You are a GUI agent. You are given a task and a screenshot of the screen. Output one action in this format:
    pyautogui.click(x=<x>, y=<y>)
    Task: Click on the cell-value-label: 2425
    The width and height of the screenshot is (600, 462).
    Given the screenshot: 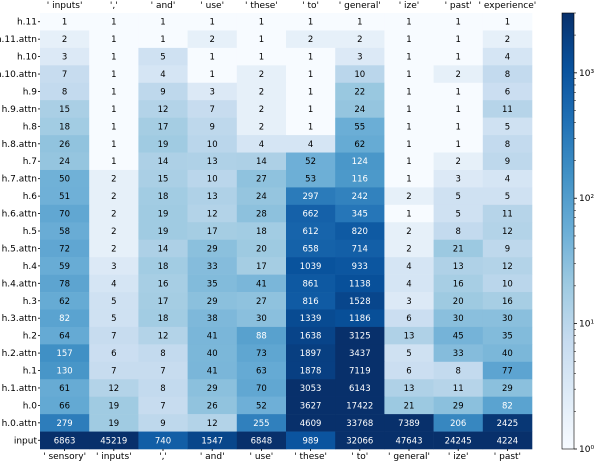 What is the action you would take?
    pyautogui.click(x=508, y=424)
    